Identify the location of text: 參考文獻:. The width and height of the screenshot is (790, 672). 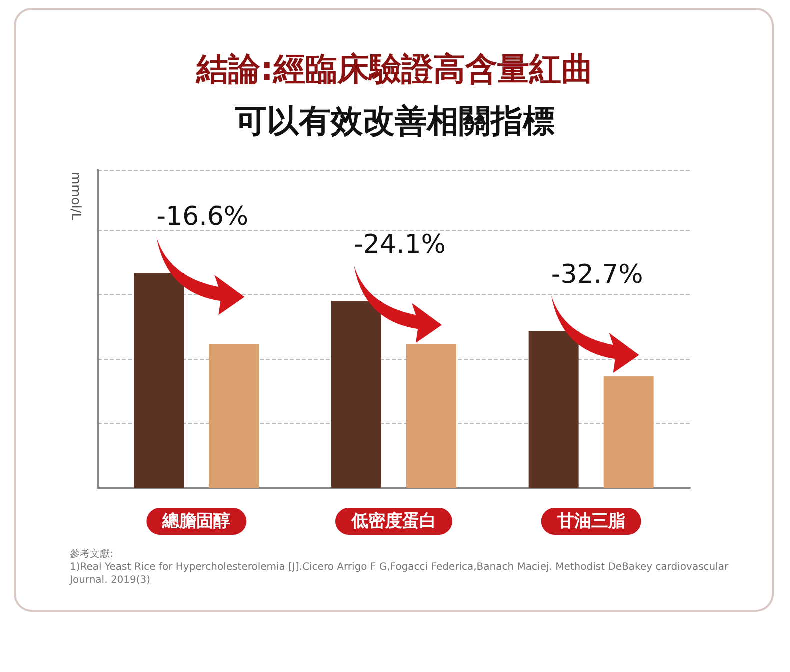
(92, 554).